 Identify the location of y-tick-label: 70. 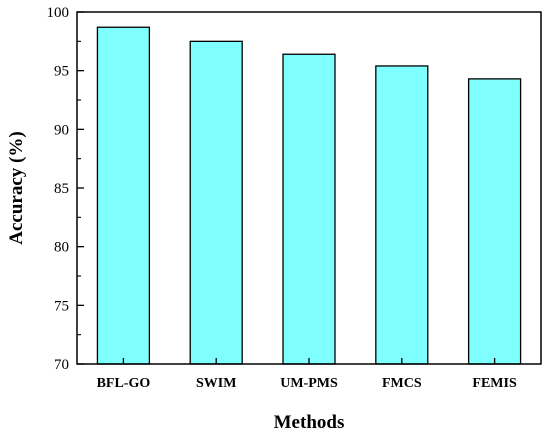
(61, 365).